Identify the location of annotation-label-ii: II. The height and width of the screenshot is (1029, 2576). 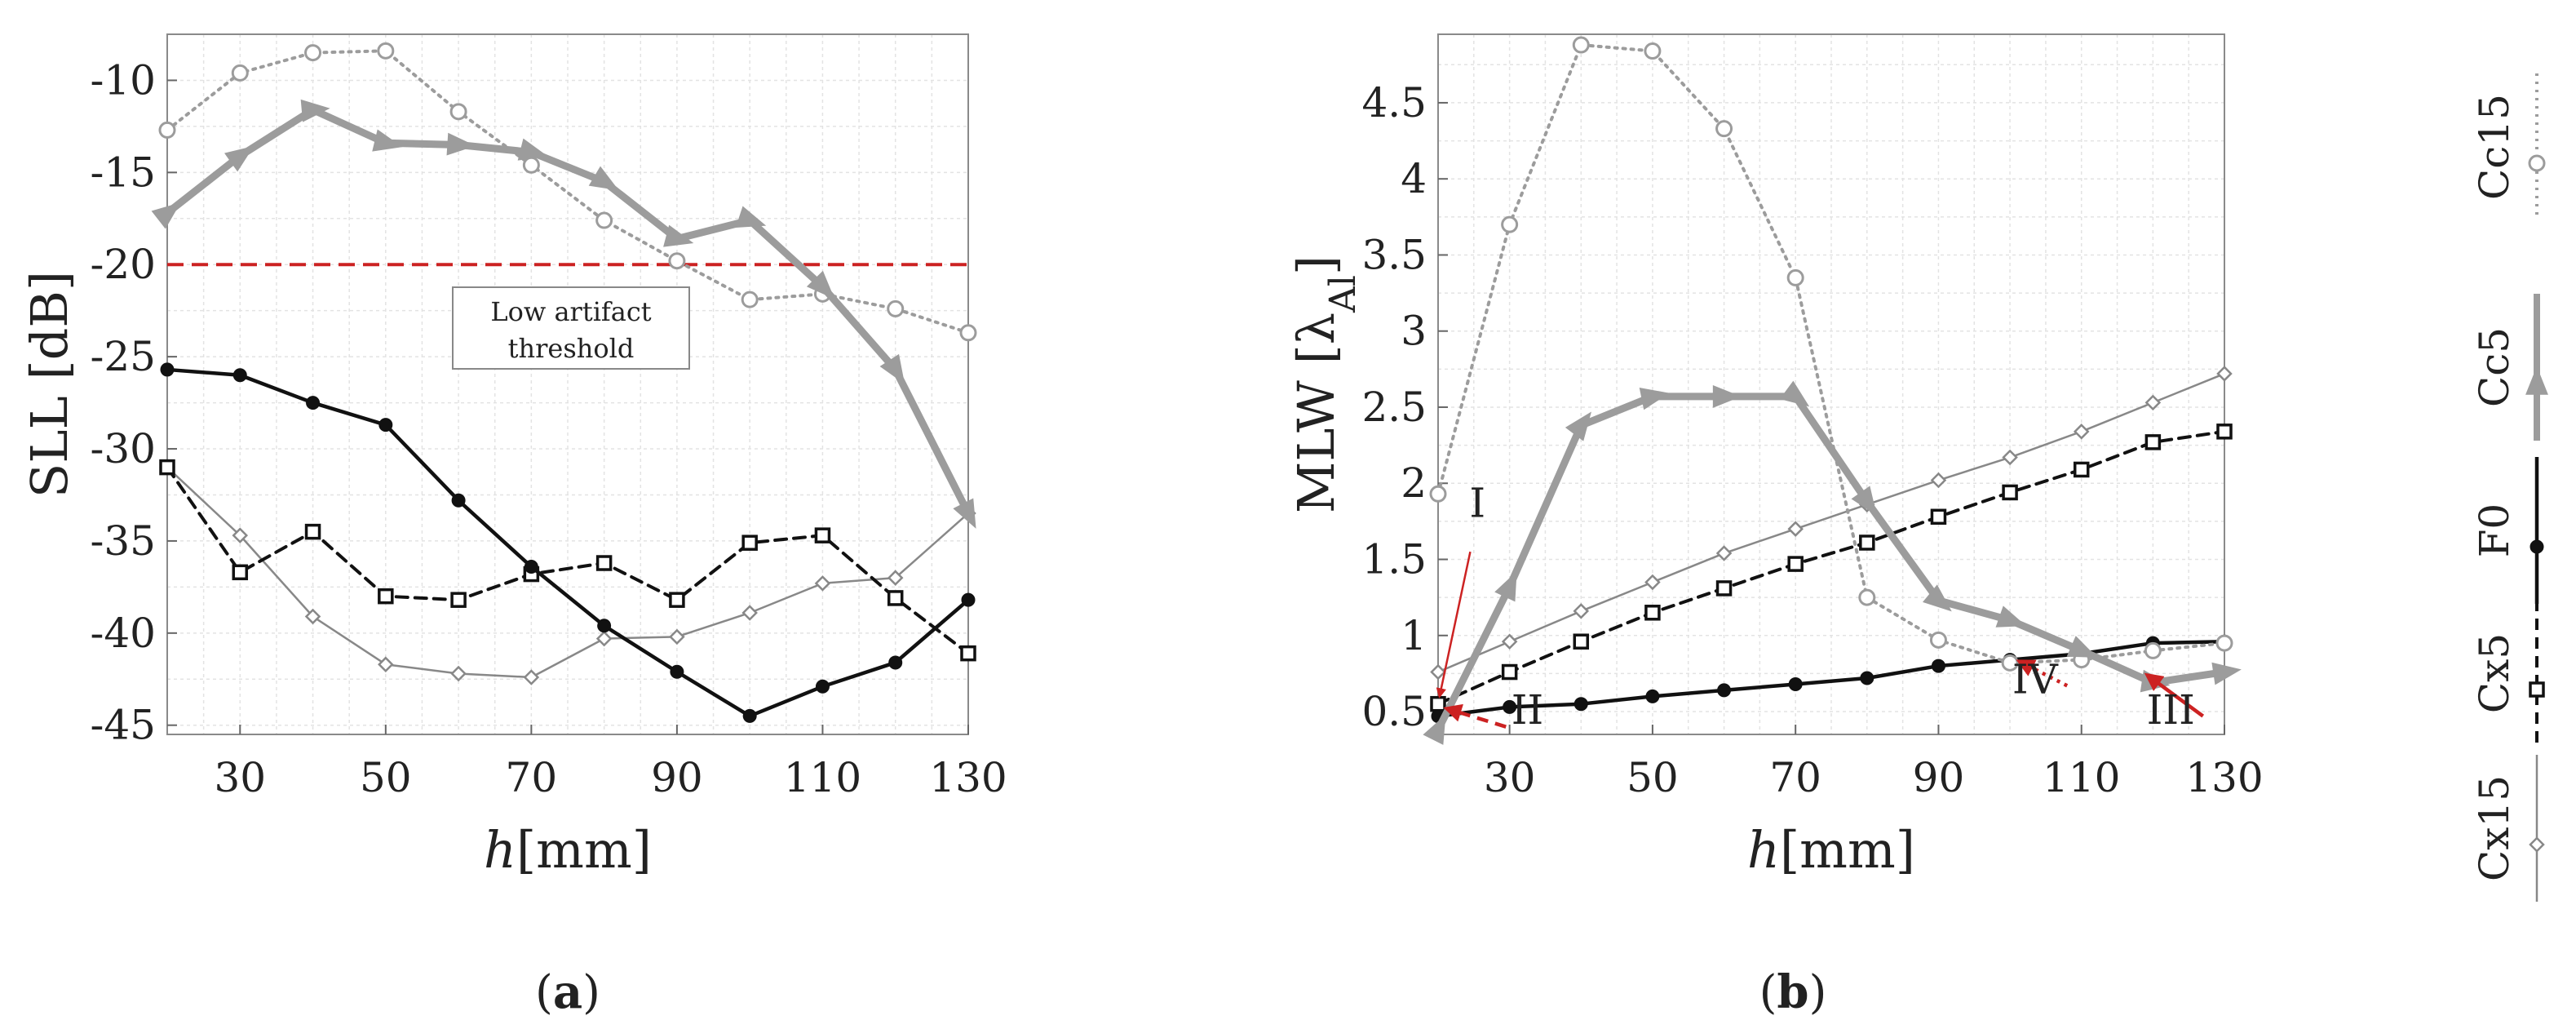
(1528, 710).